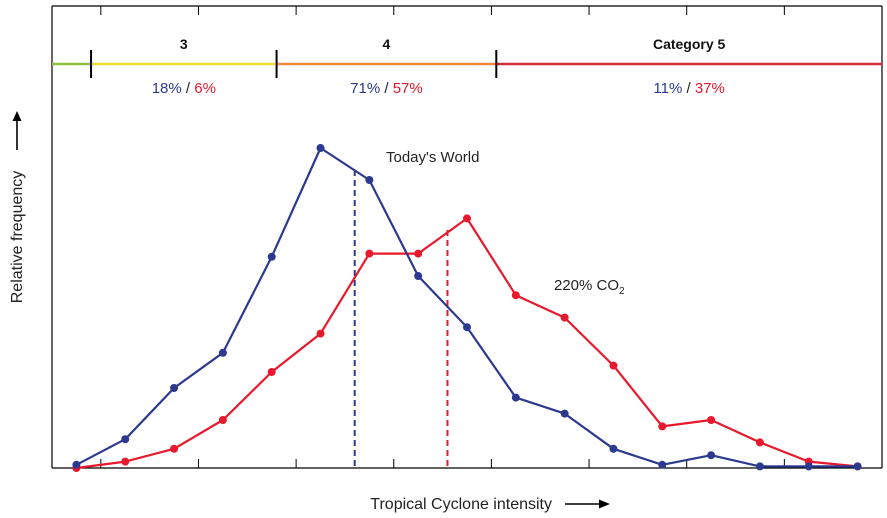 The image size is (887, 518). What do you see at coordinates (442, 463) in the screenshot?
I see `bottom-ticks` at bounding box center [442, 463].